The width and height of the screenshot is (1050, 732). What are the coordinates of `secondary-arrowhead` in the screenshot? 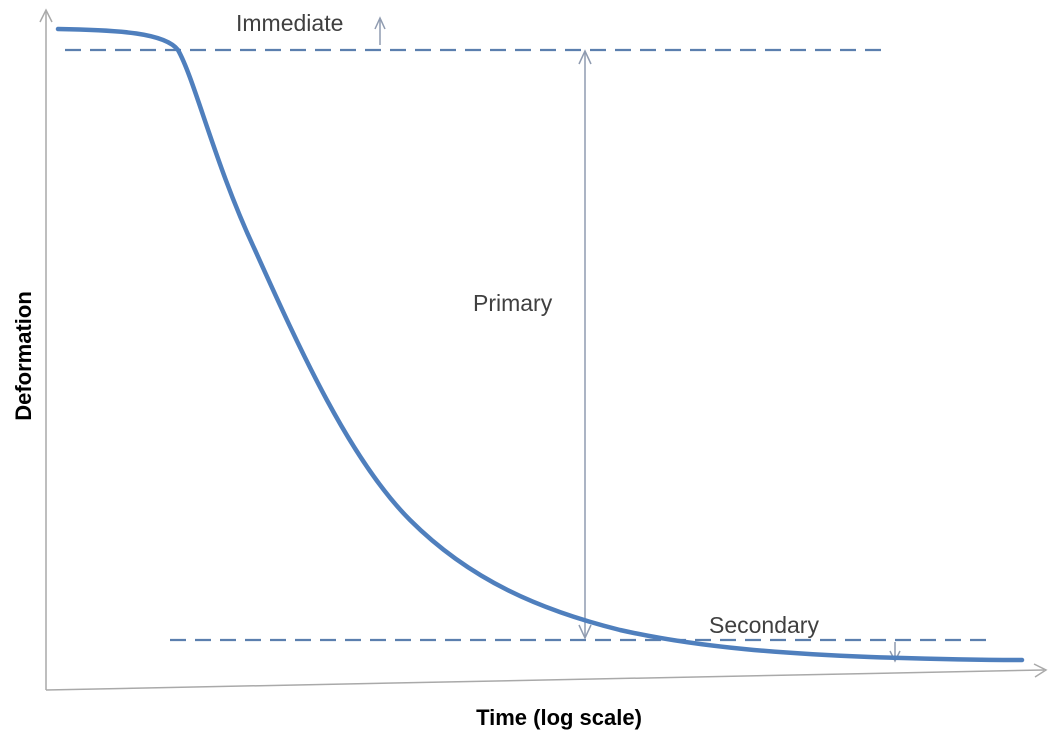 It's located at (895, 656).